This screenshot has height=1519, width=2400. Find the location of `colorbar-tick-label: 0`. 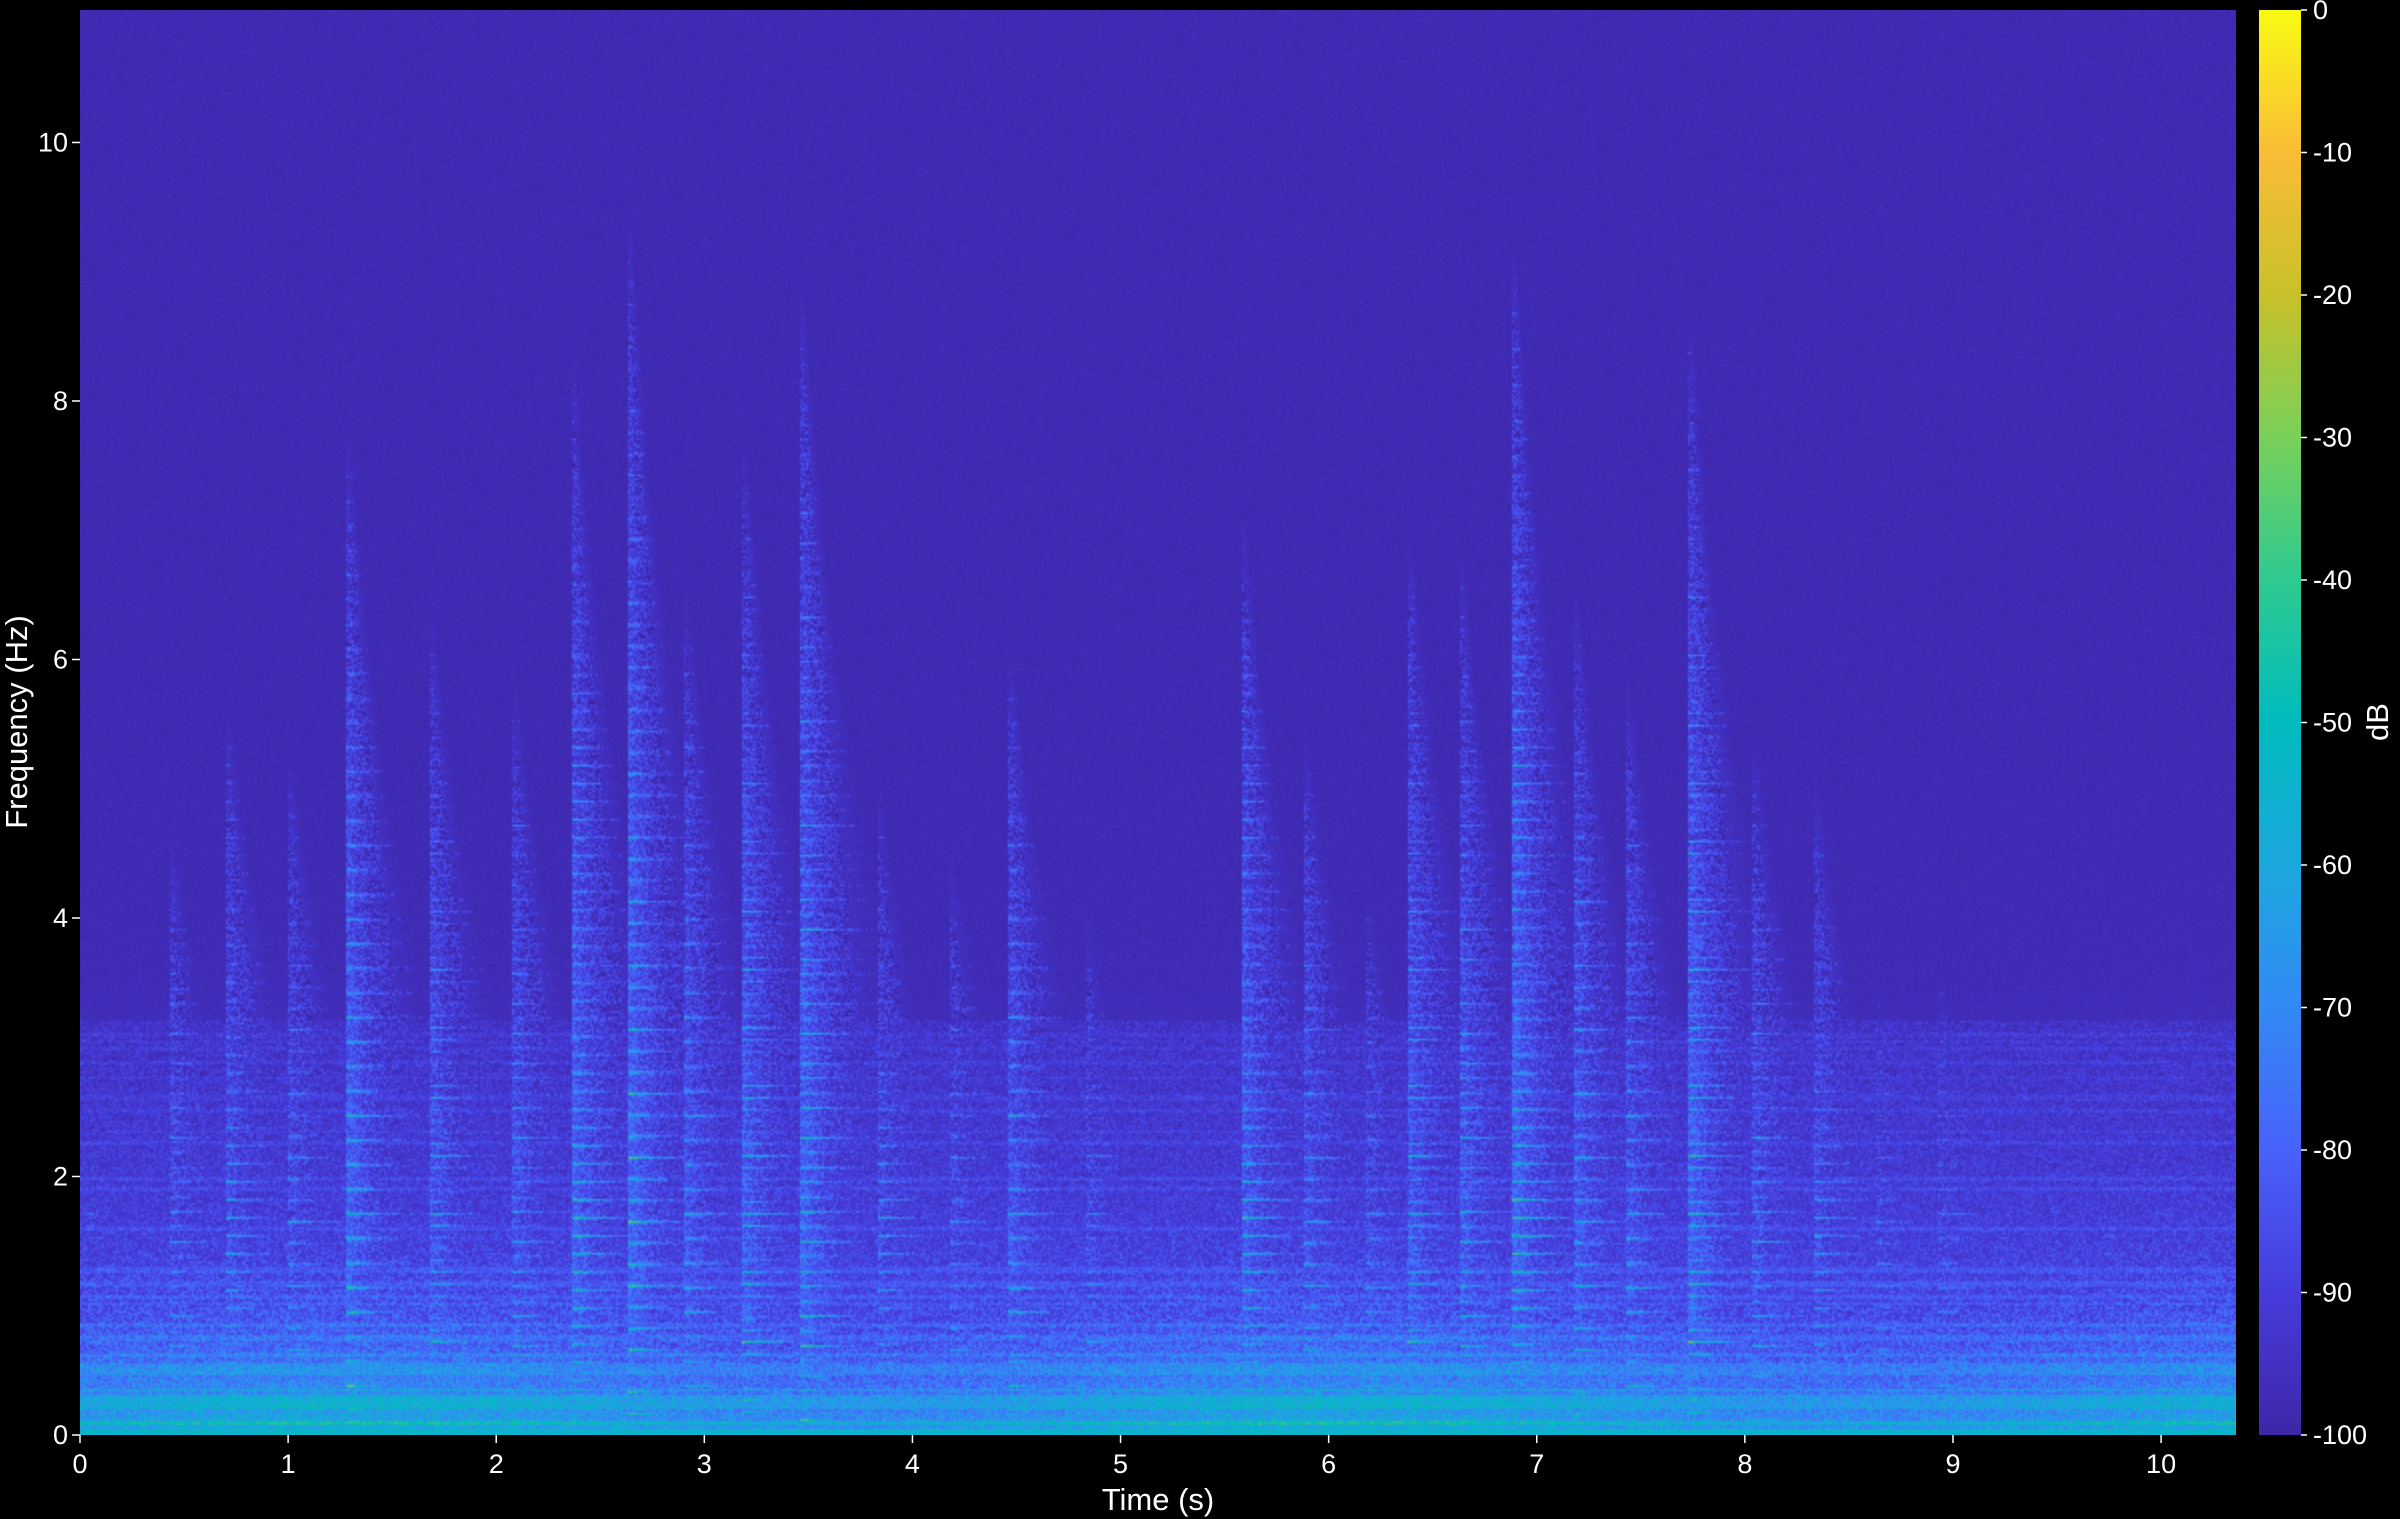

colorbar-tick-label: 0 is located at coordinates (2320, 12).